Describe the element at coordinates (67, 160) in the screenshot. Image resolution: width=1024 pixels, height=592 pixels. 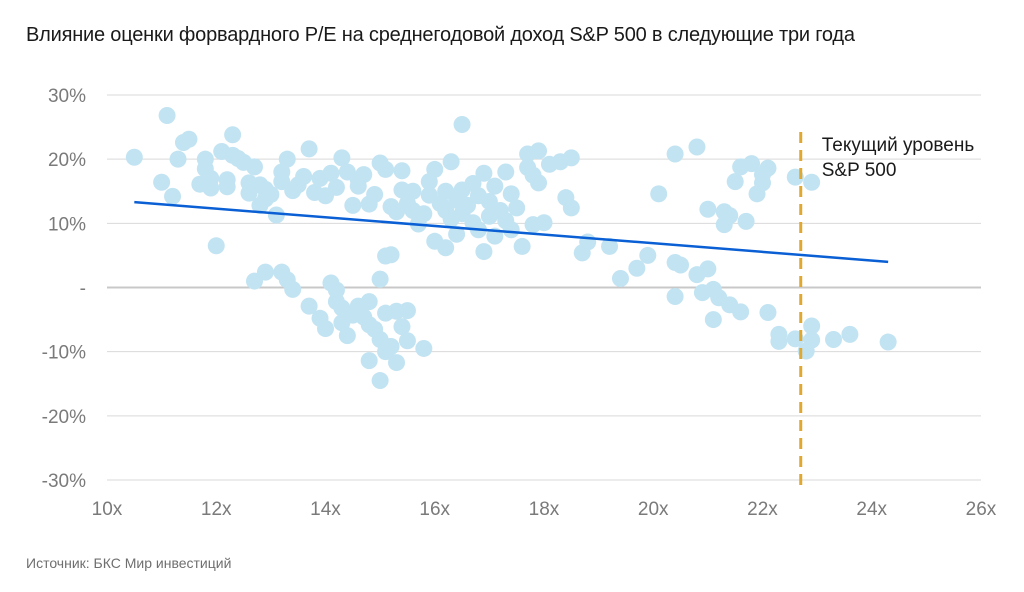
I see `y-tick-label: 20%` at that location.